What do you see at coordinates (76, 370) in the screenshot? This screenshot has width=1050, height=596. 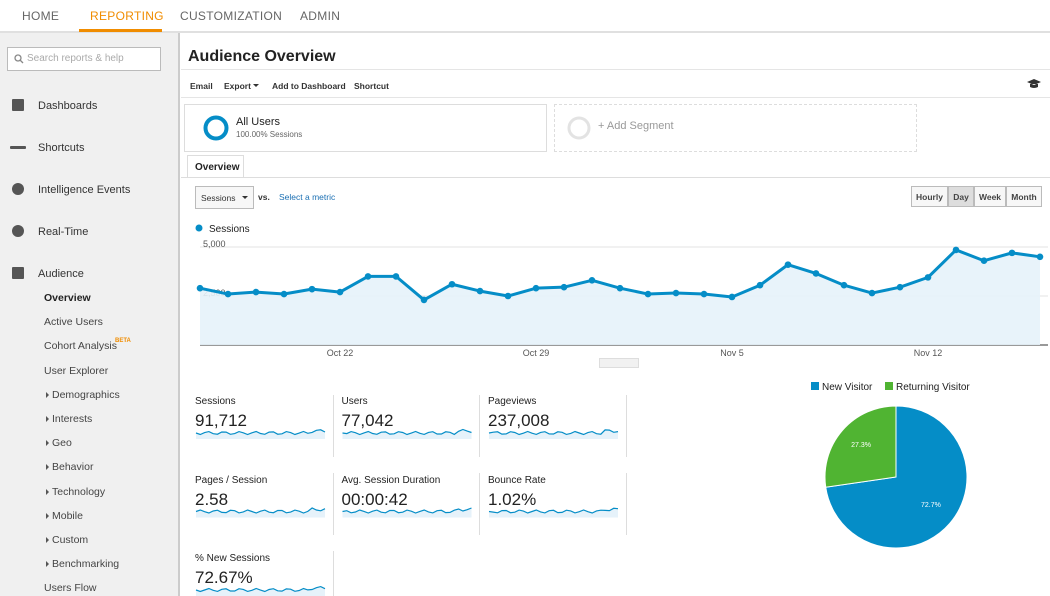 I see `nav-subitem: User Explorer` at bounding box center [76, 370].